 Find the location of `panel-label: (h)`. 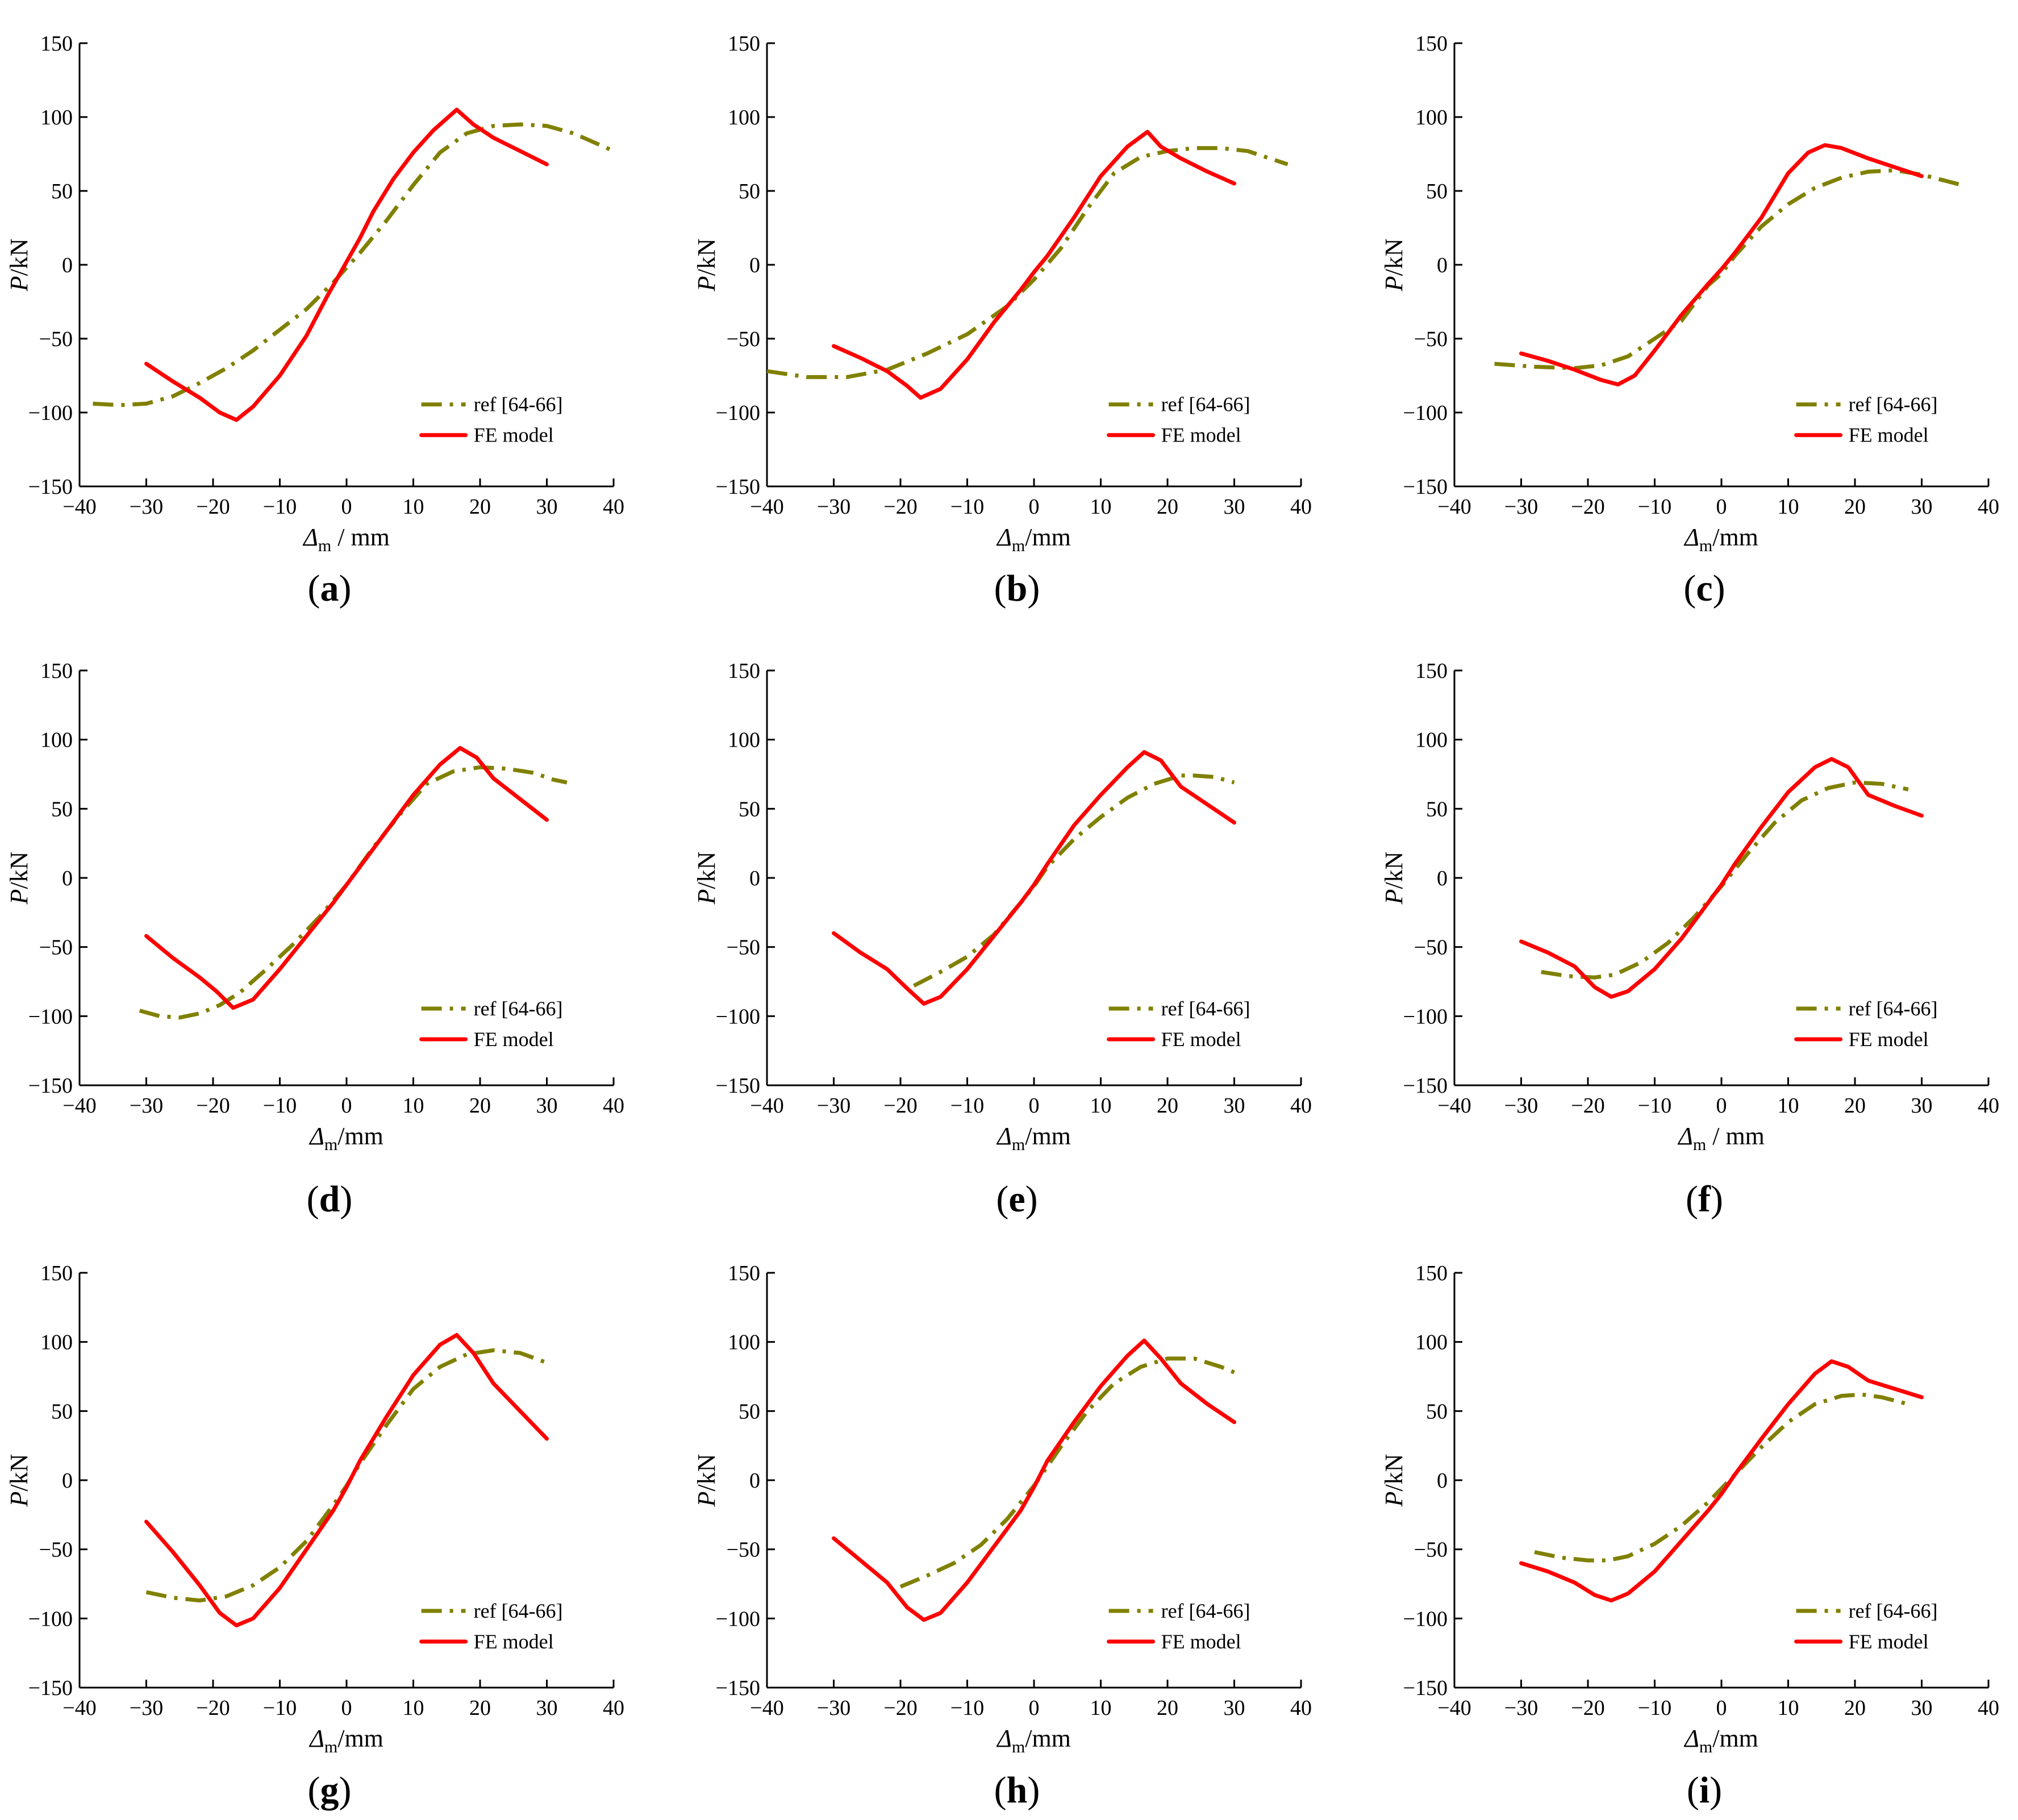

panel-label: (h) is located at coordinates (1017, 1790).